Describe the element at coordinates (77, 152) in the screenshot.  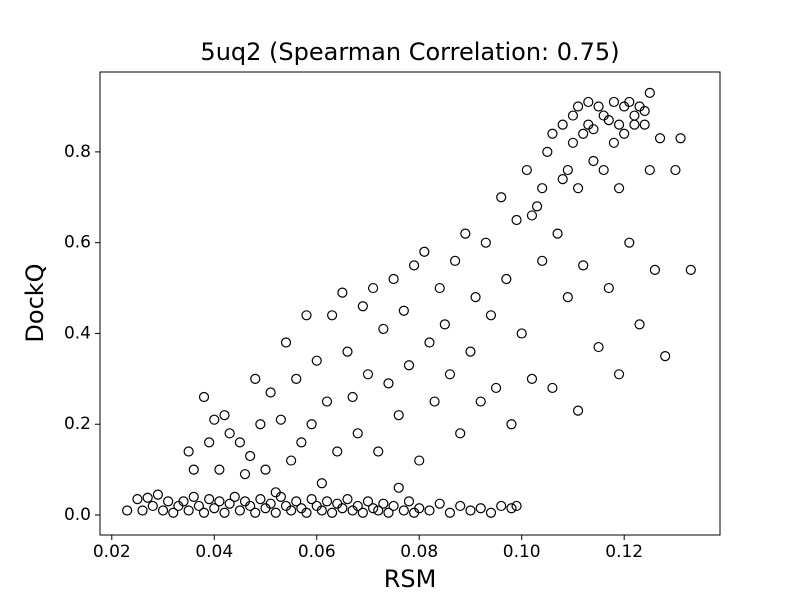
I see `y-tick-label: 0.8` at that location.